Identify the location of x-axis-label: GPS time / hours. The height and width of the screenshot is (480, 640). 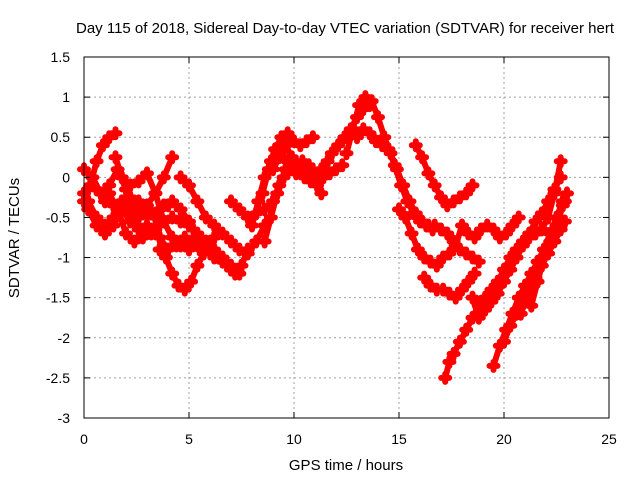
(346, 465).